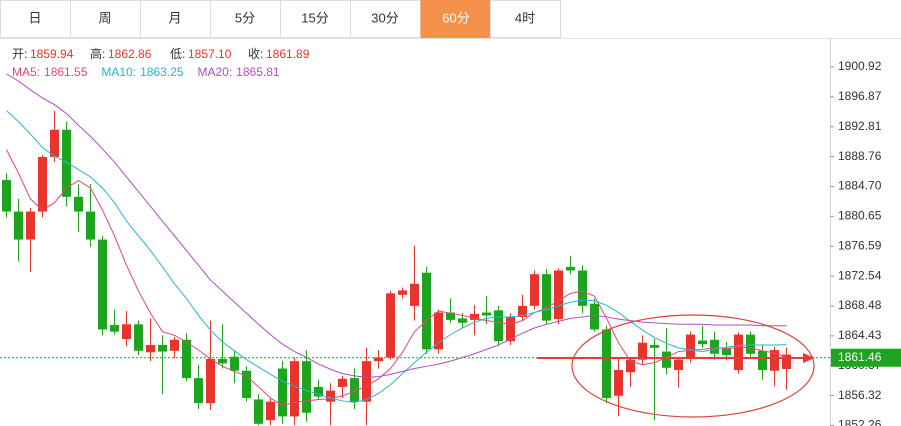 The height and width of the screenshot is (426, 901). I want to click on y-tick-label: 1892.81, so click(860, 126).